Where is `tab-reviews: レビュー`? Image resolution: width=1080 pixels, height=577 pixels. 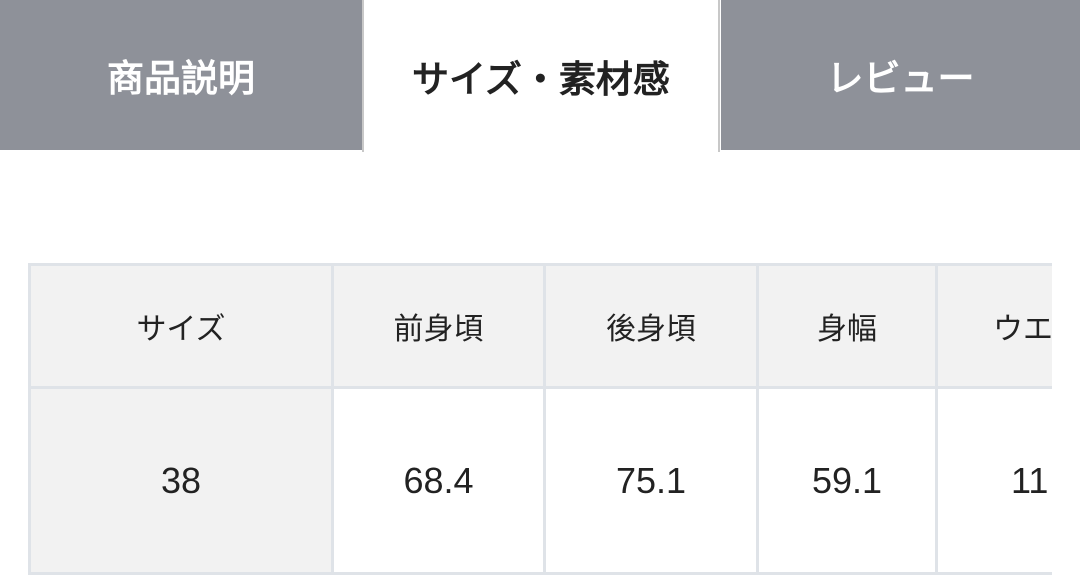
tab-reviews: レビュー is located at coordinates (900, 75).